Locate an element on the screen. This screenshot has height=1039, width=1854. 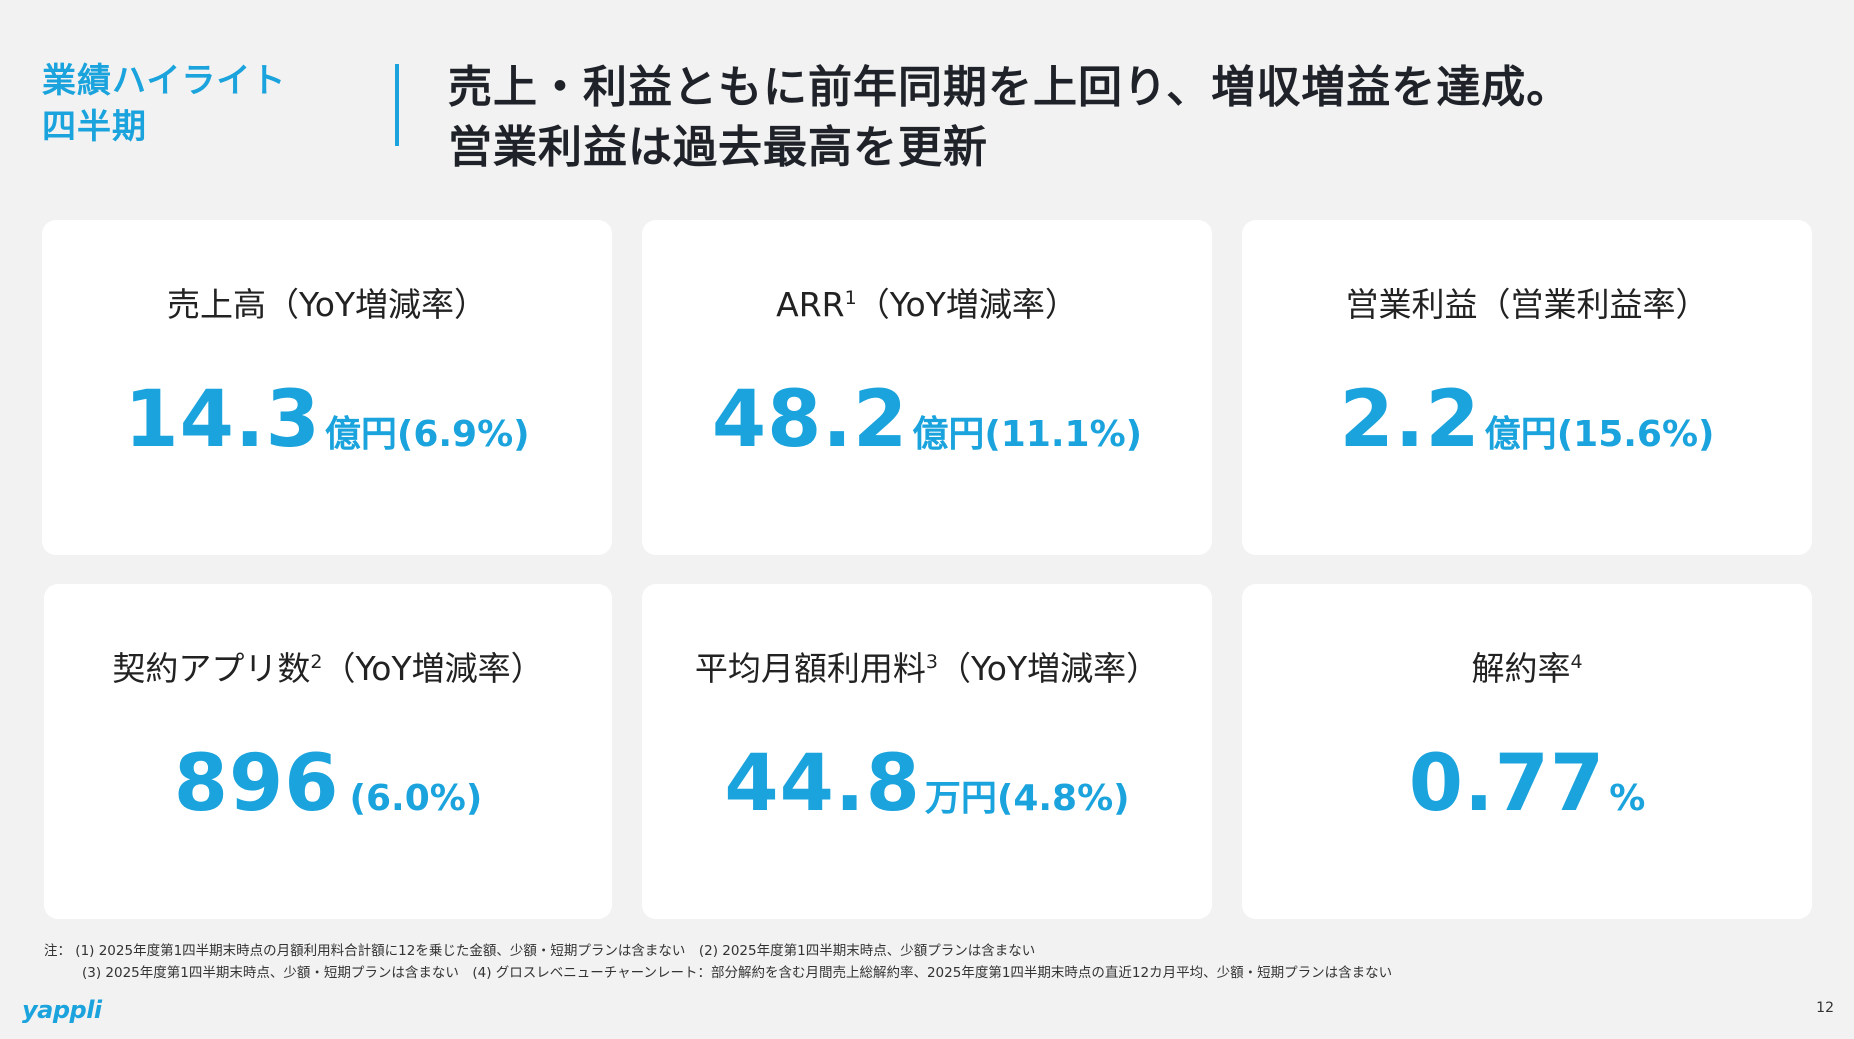
company-logo: yappli is located at coordinates (62, 1010).